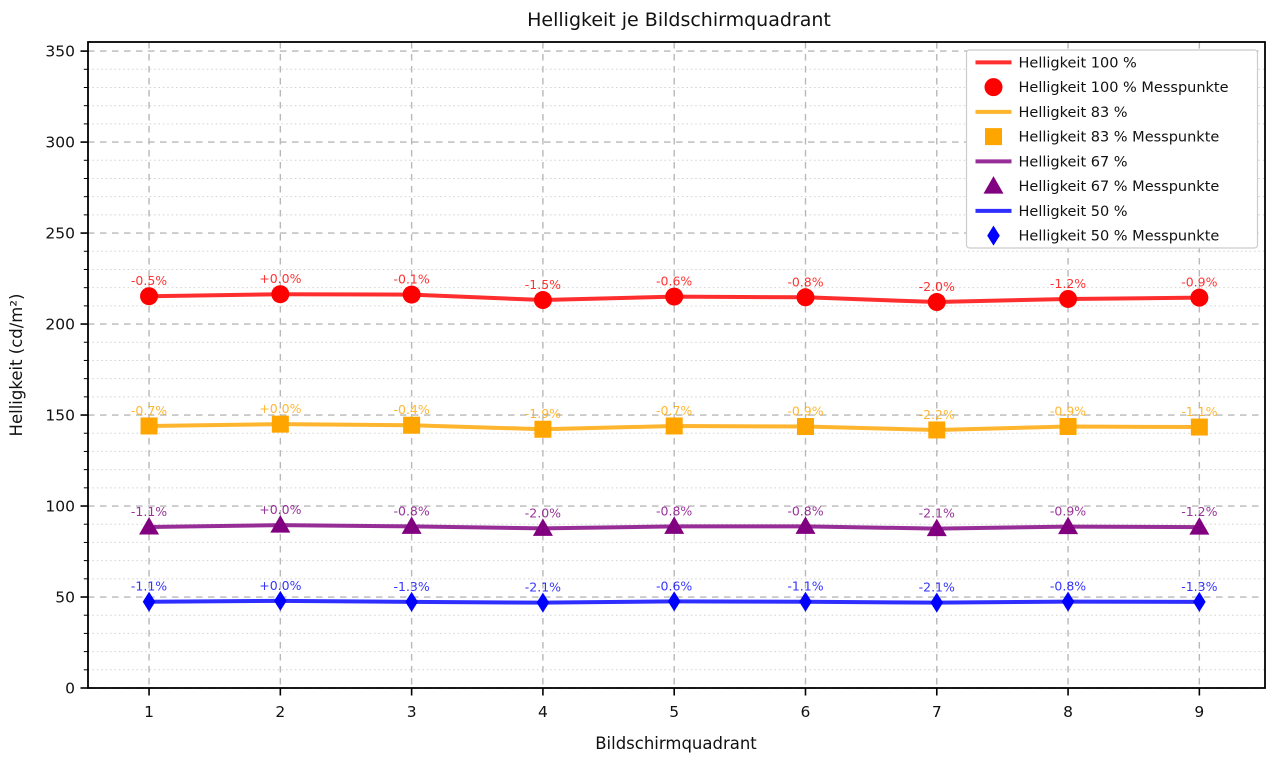  What do you see at coordinates (1199, 712) in the screenshot?
I see `x-tick-label: 9` at bounding box center [1199, 712].